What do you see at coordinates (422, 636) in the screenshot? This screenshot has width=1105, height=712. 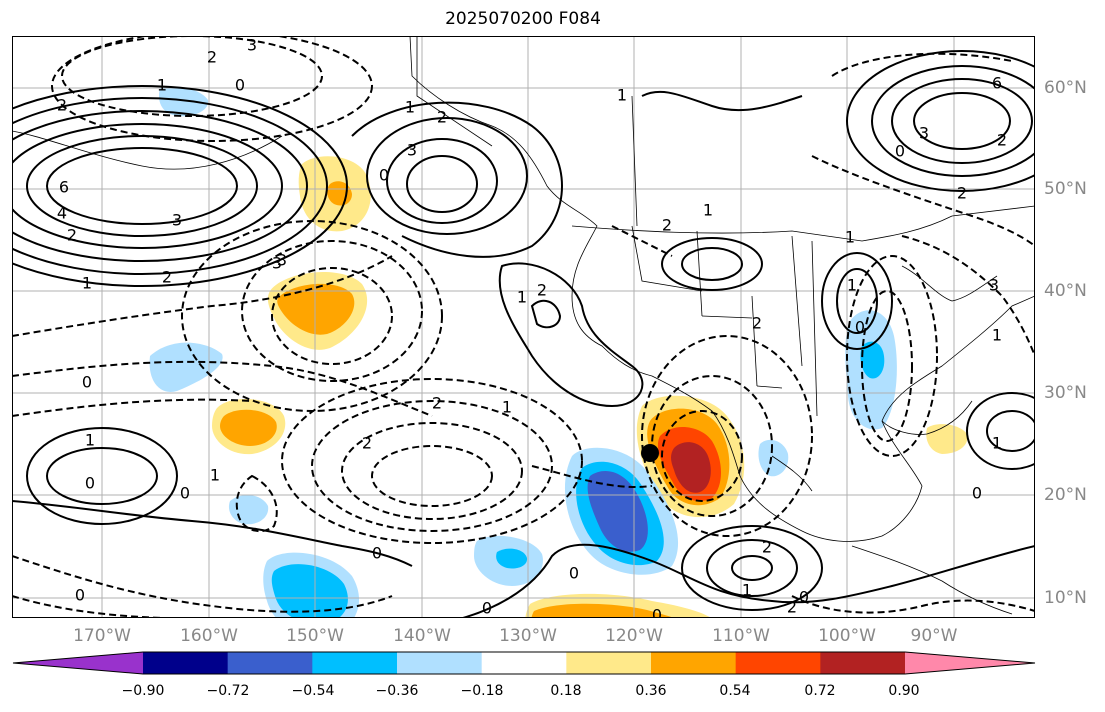 I see `lon-label-140w: 140°W` at bounding box center [422, 636].